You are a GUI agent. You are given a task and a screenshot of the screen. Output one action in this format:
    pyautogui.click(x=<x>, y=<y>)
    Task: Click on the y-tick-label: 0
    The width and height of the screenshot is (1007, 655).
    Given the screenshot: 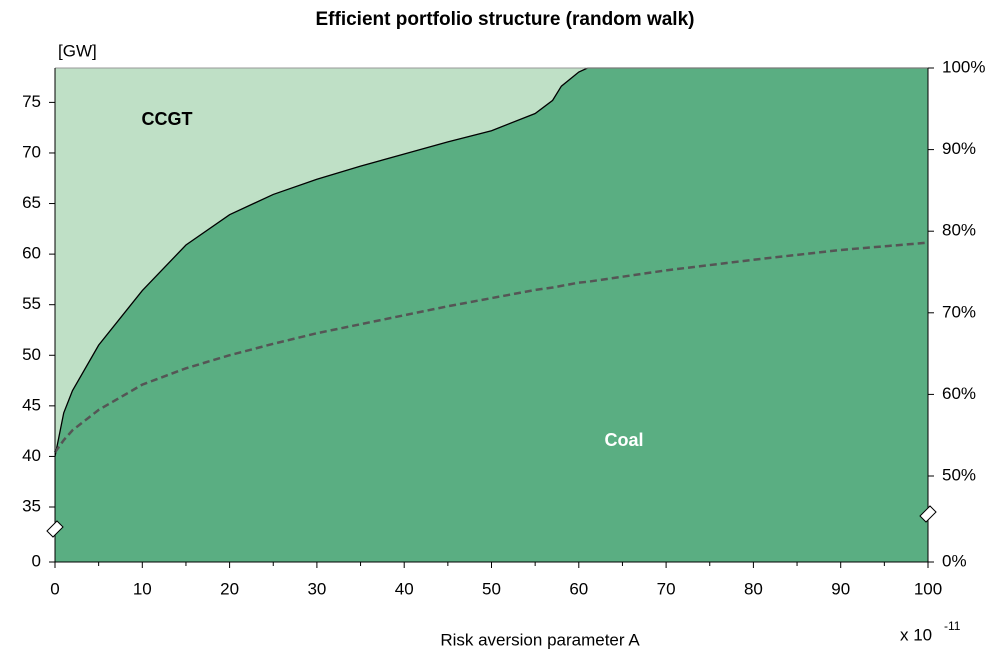 What is the action you would take?
    pyautogui.click(x=36, y=560)
    